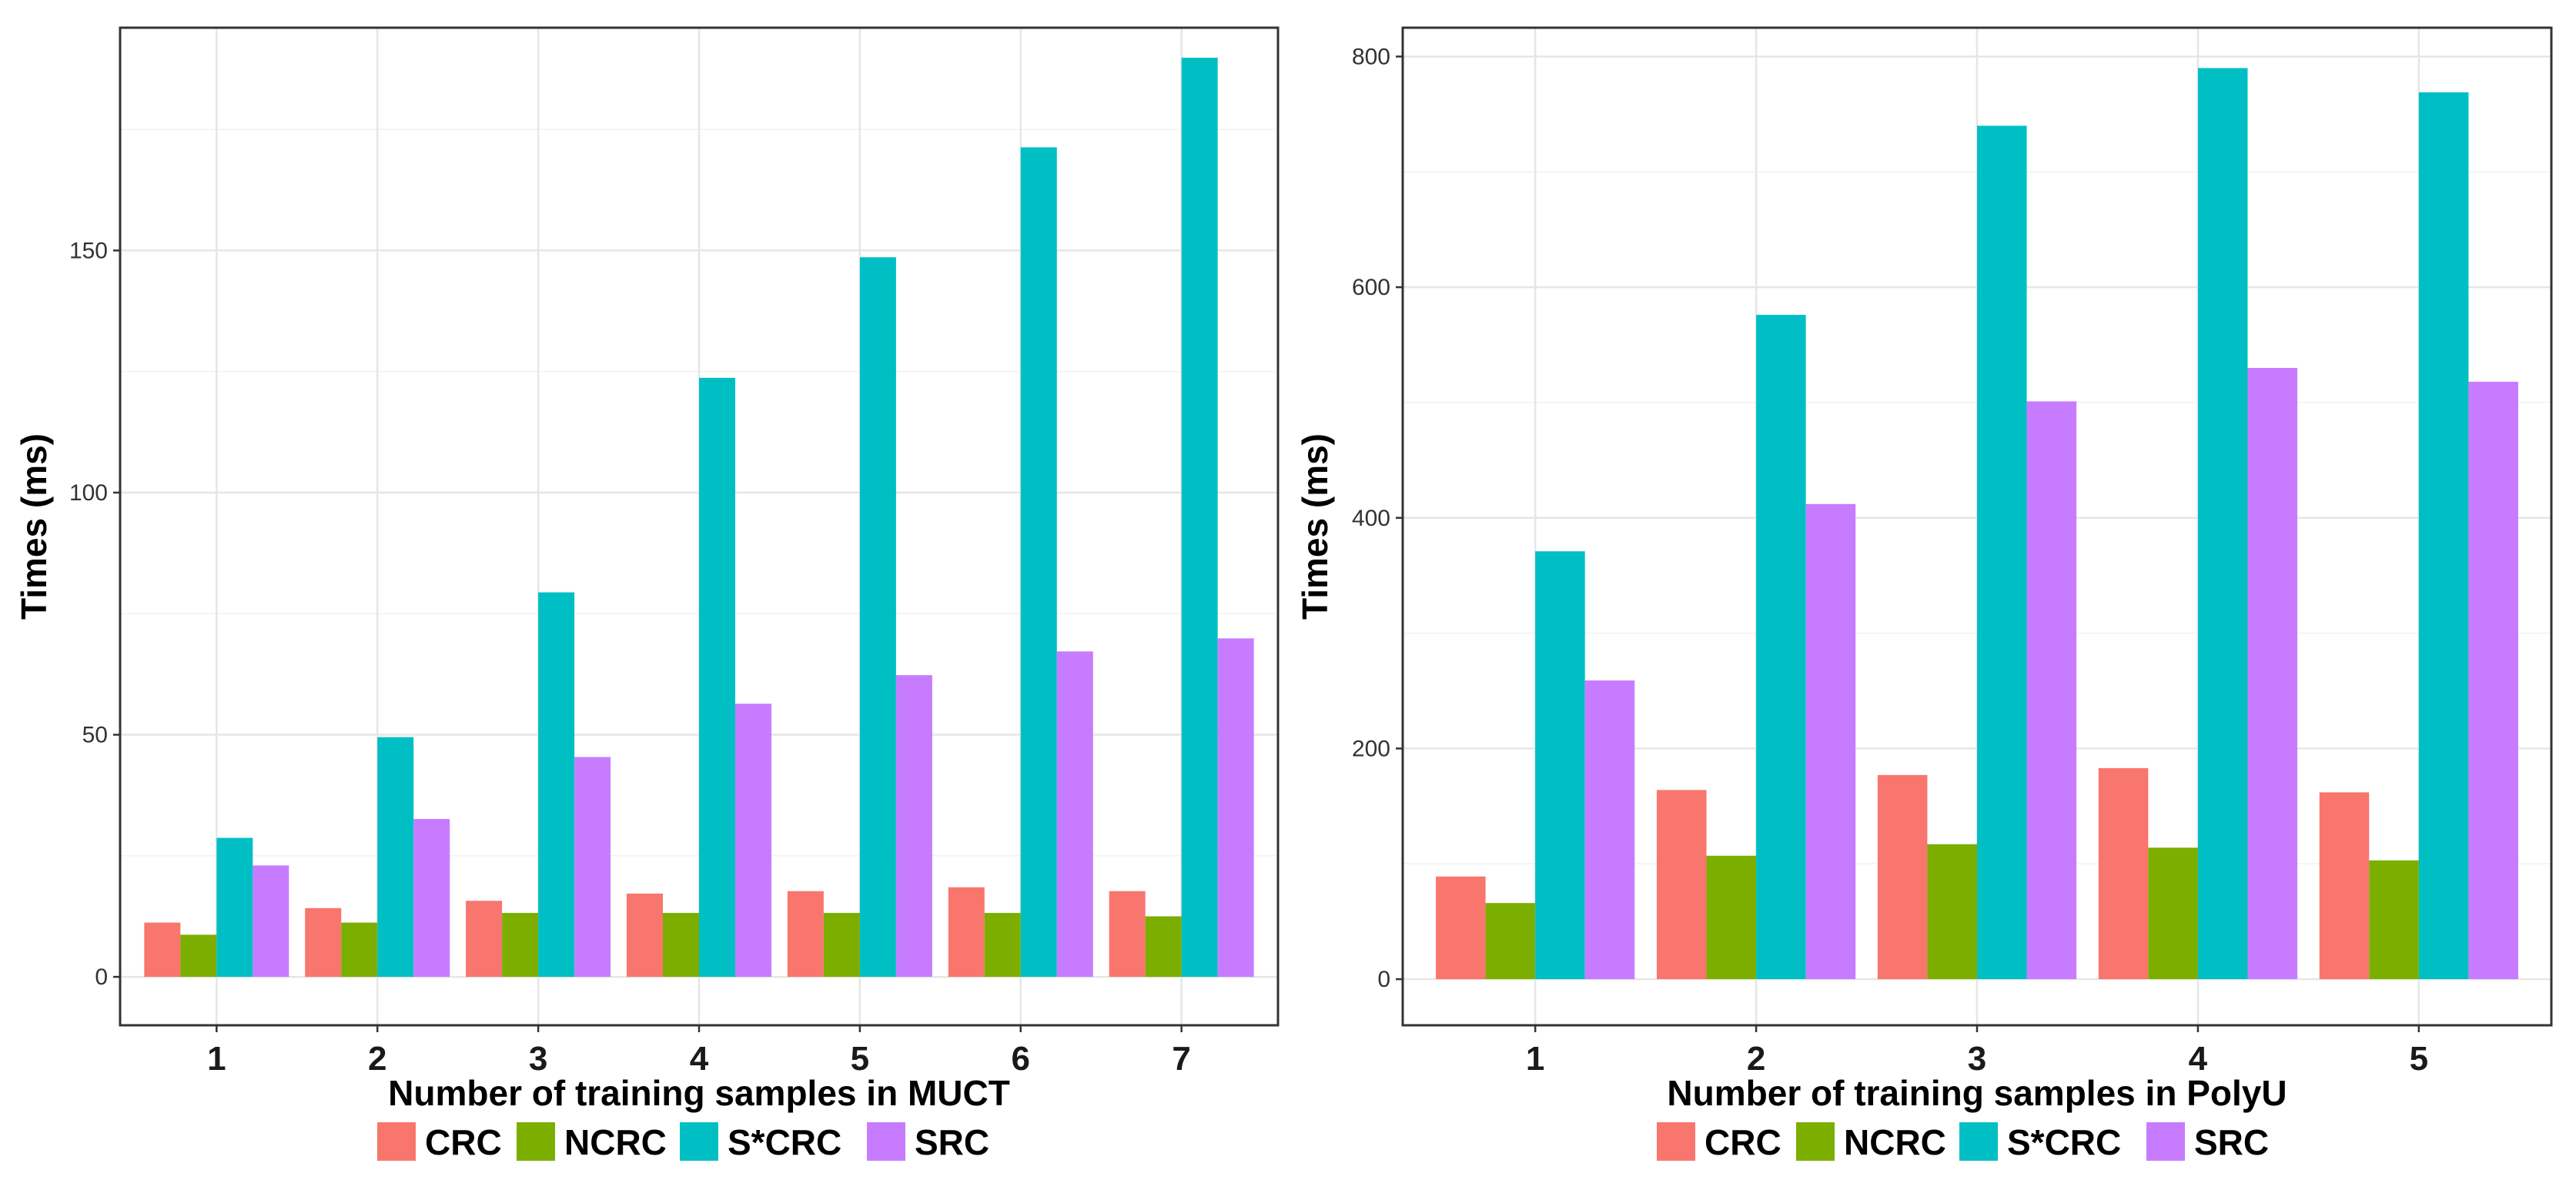 The height and width of the screenshot is (1190, 2576). Describe the element at coordinates (1977, 1093) in the screenshot. I see `x-axis-title: Number of training samples in PolyU` at that location.